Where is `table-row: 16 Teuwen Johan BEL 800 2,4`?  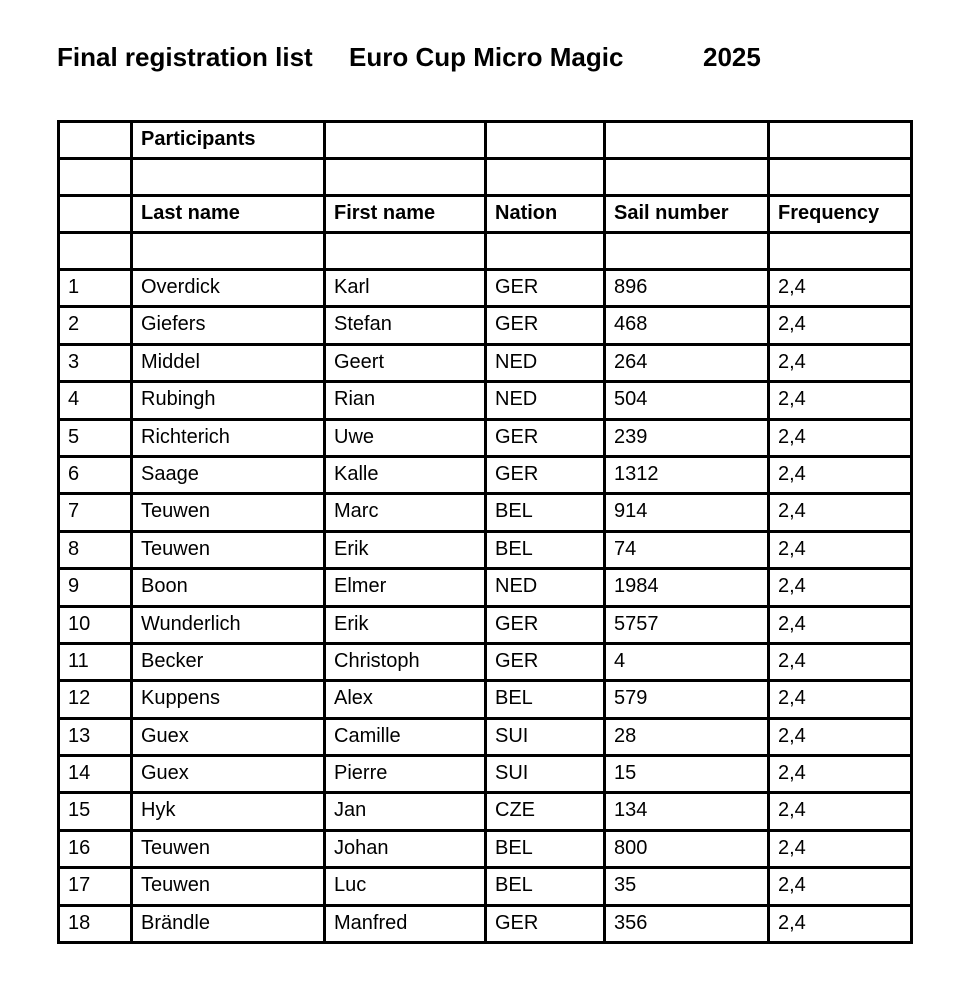
table-row: 16 Teuwen Johan BEL 800 2,4 is located at coordinates (485, 849).